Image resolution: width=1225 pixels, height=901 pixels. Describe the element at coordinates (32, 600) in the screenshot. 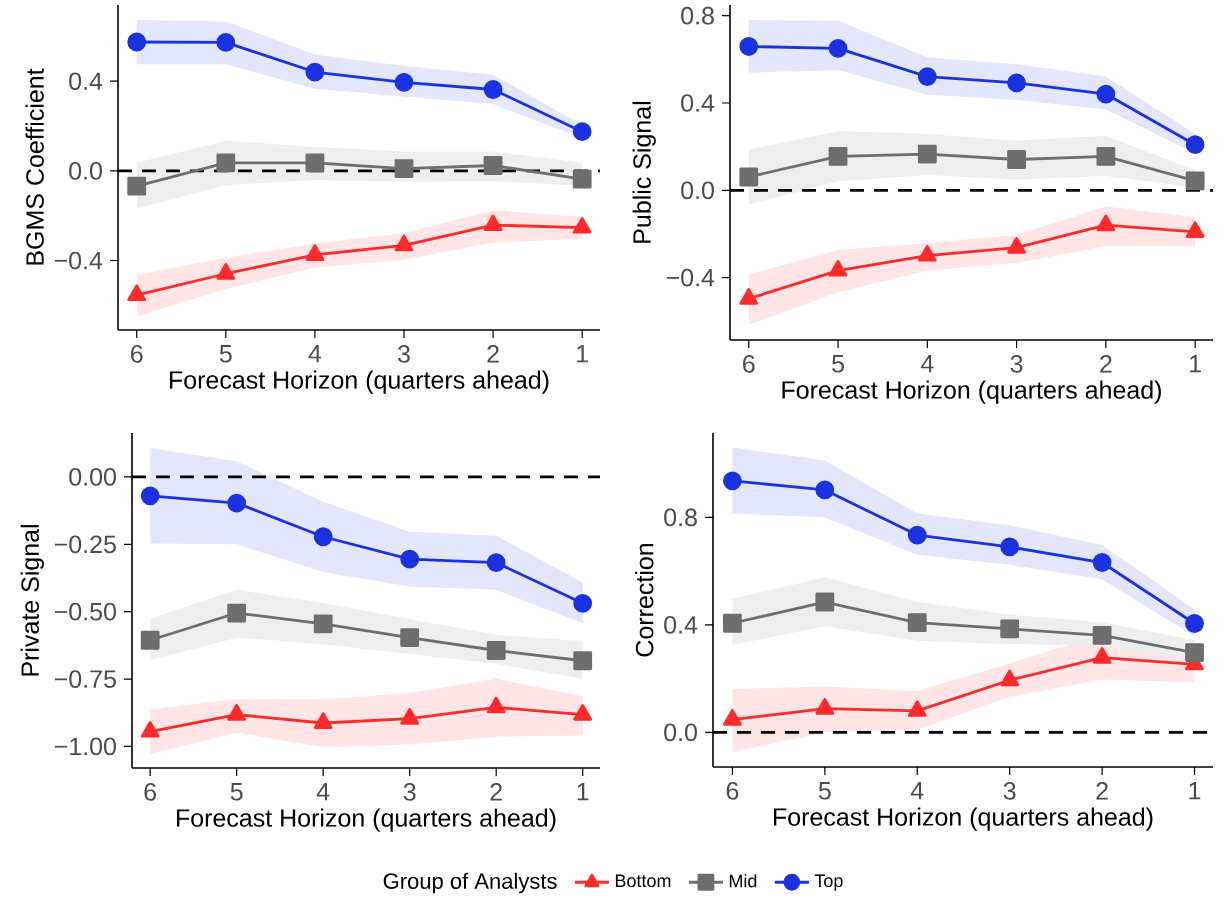

I see `y-axis-title: Private Signal` at that location.